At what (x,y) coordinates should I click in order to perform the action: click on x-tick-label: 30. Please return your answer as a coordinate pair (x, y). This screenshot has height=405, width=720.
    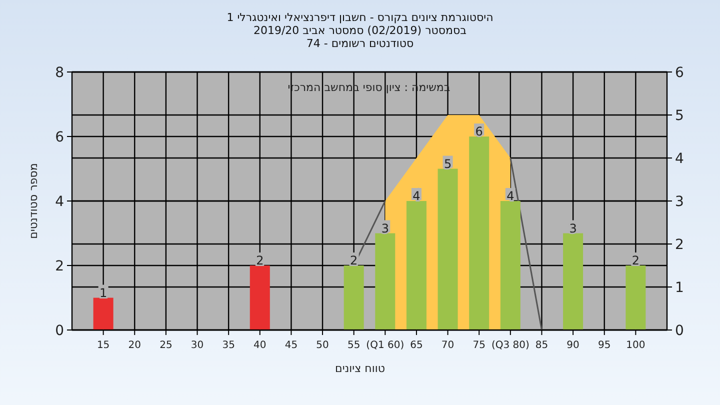
    Looking at the image, I should click on (197, 345).